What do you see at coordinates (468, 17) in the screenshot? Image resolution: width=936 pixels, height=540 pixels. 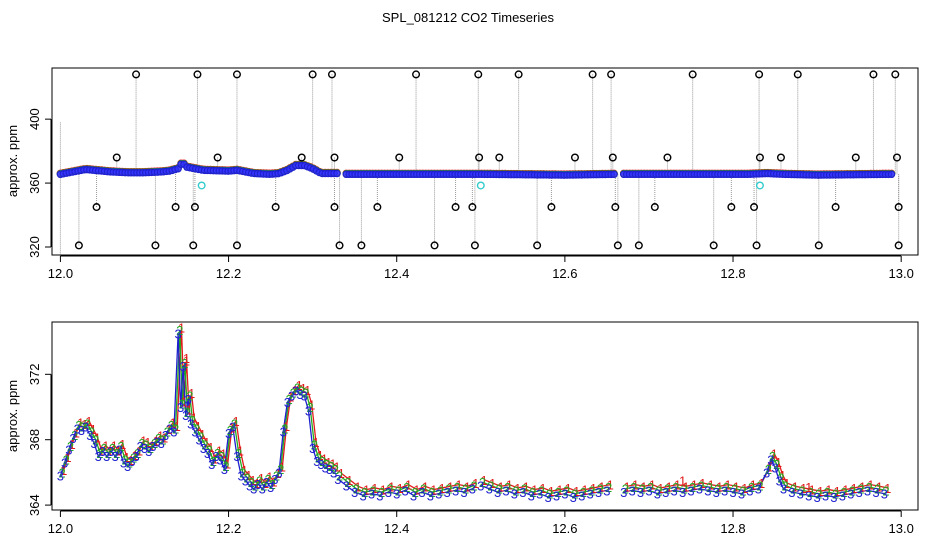 I see `chart-title: SPL_081212 CO2 Timeseries` at bounding box center [468, 17].